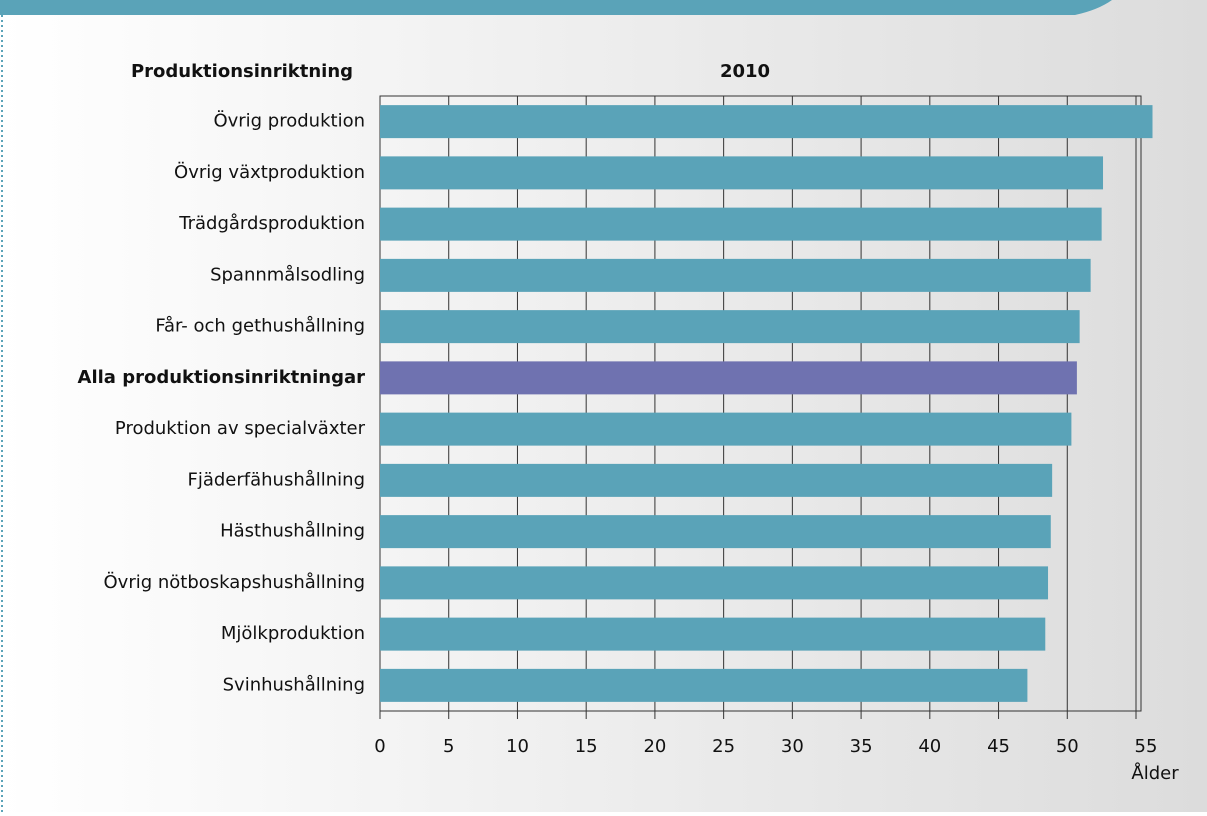 Image resolution: width=1207 pixels, height=816 pixels. I want to click on x-axis-label: Ålder, so click(1155, 773).